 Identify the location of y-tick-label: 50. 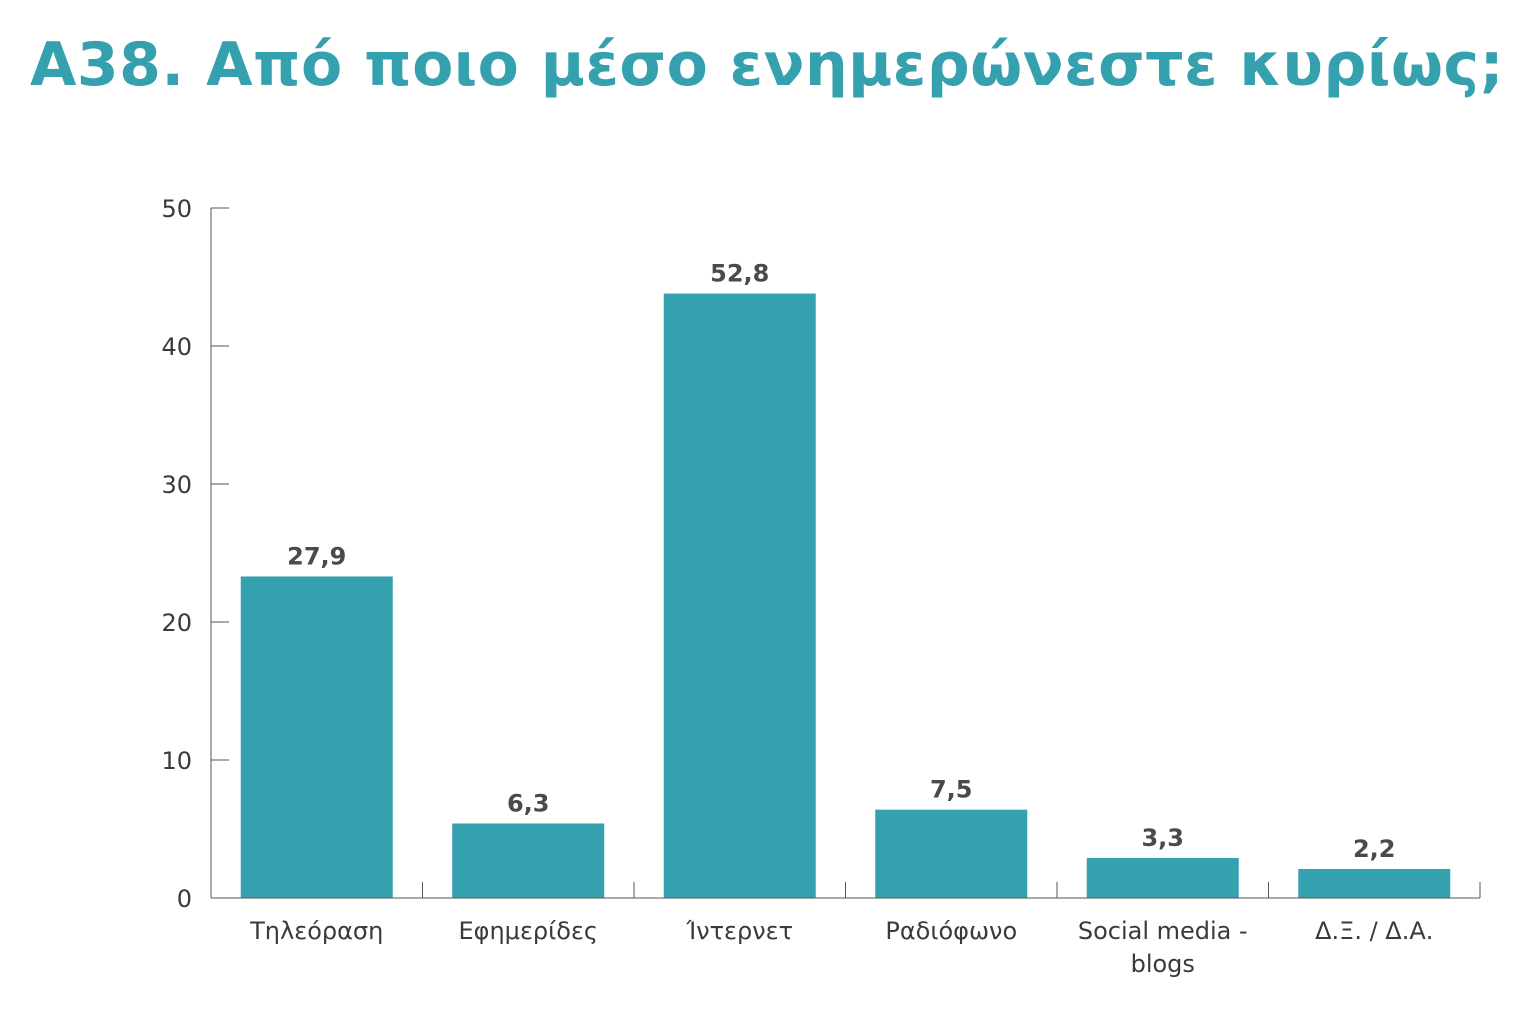
(176, 209).